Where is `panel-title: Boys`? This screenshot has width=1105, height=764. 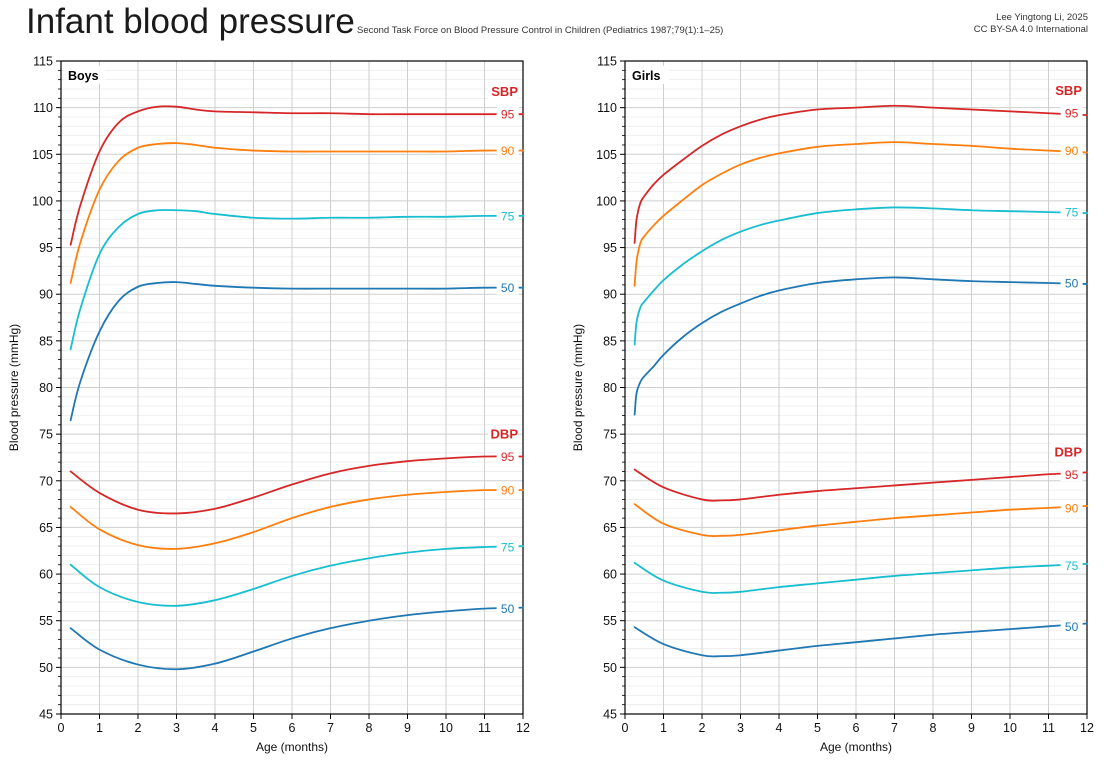
panel-title: Boys is located at coordinates (83, 76).